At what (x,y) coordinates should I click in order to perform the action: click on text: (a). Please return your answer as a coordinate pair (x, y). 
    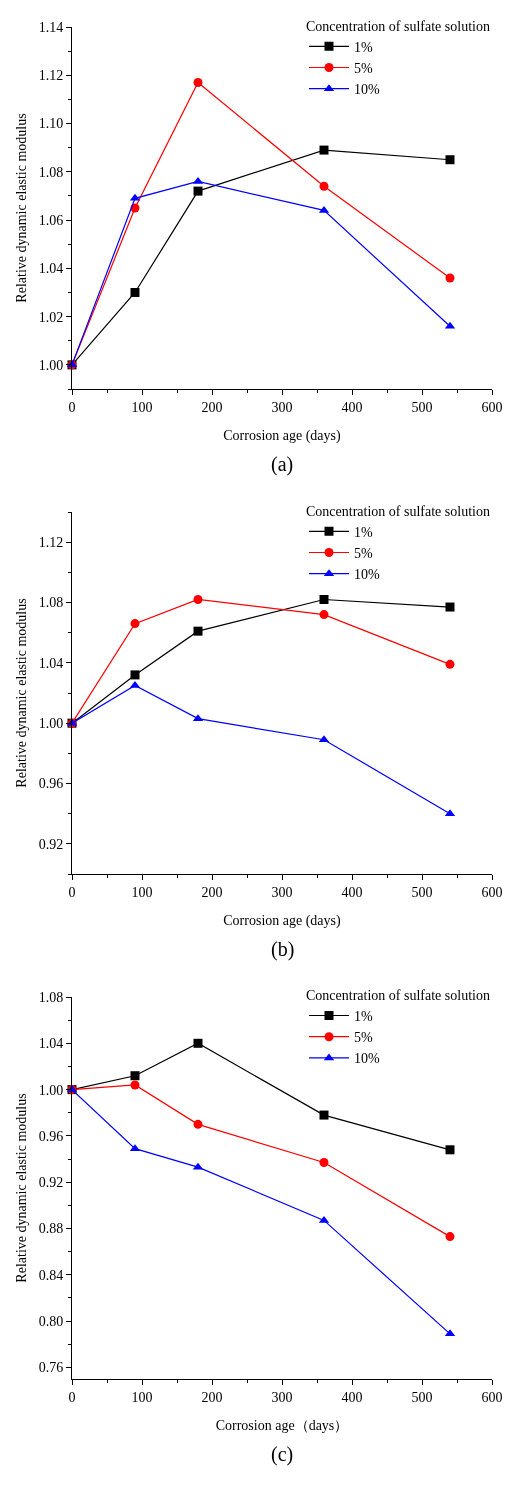
    Looking at the image, I should click on (282, 464).